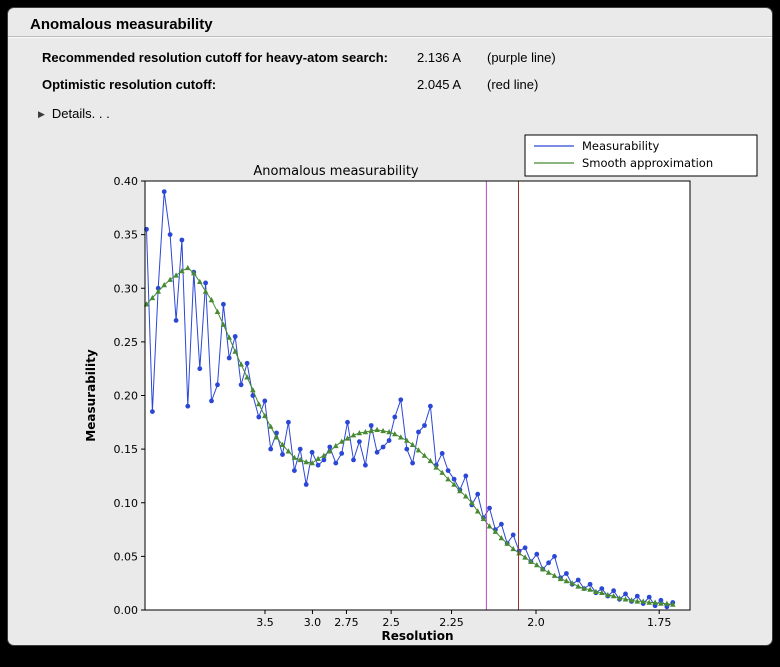 Image resolution: width=780 pixels, height=667 pixels. Describe the element at coordinates (536, 622) in the screenshot. I see `x-tick-label: 2.0` at that location.